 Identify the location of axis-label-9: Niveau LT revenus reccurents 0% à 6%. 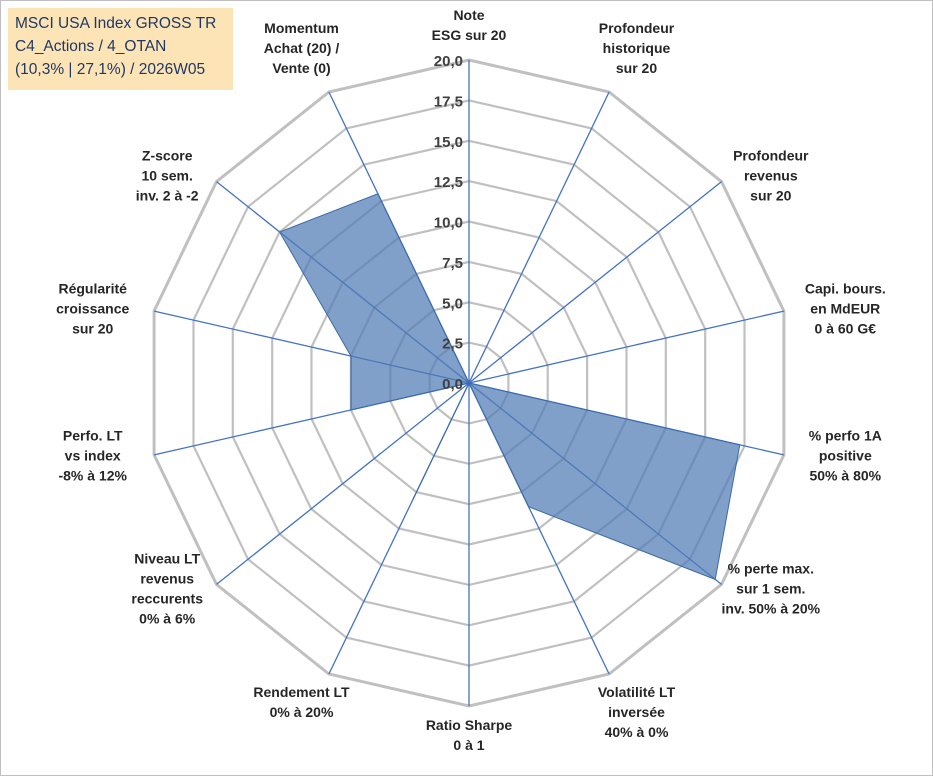
(167, 588).